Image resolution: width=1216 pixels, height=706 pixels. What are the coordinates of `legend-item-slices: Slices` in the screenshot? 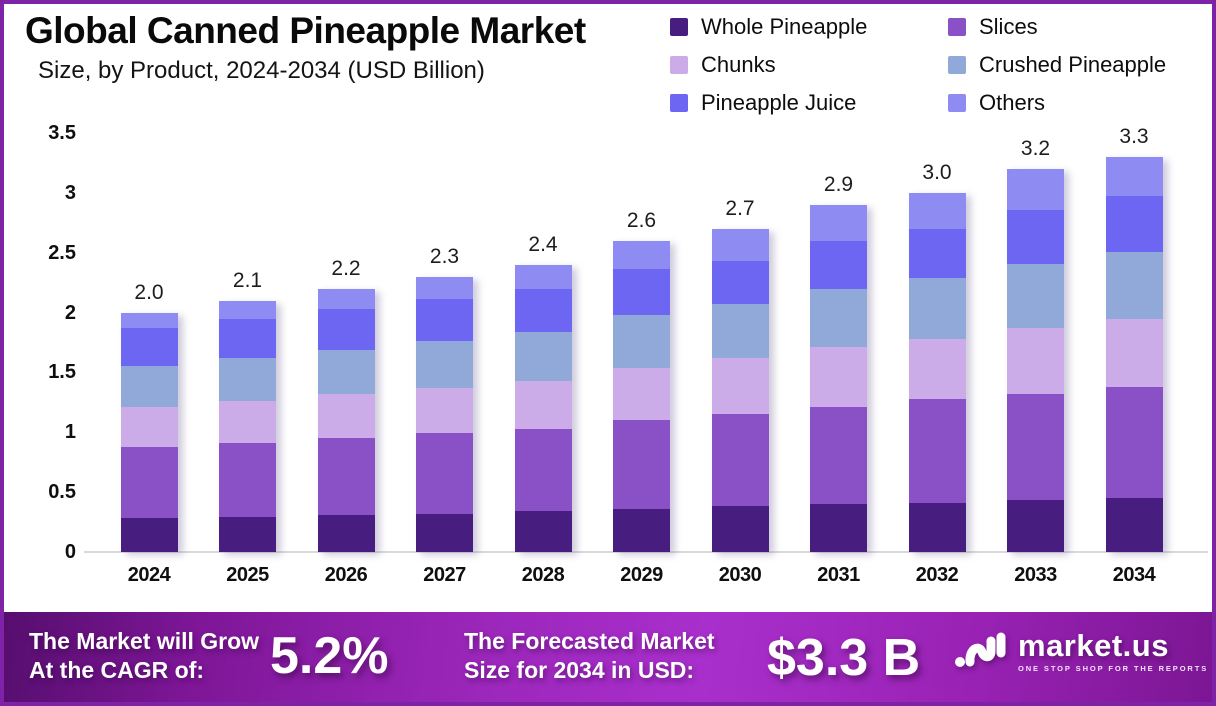 It's located at (1057, 26).